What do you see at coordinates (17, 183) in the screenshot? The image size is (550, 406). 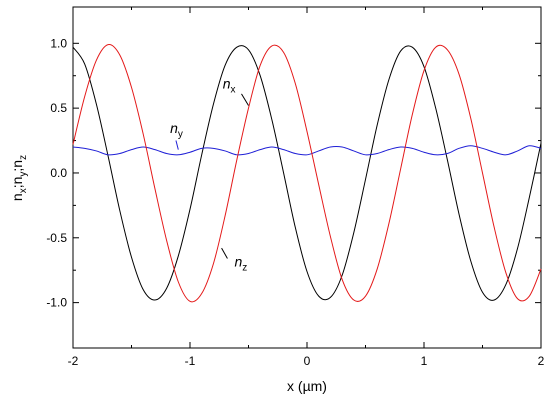 I see `y-title-sep1: ;n` at bounding box center [17, 183].